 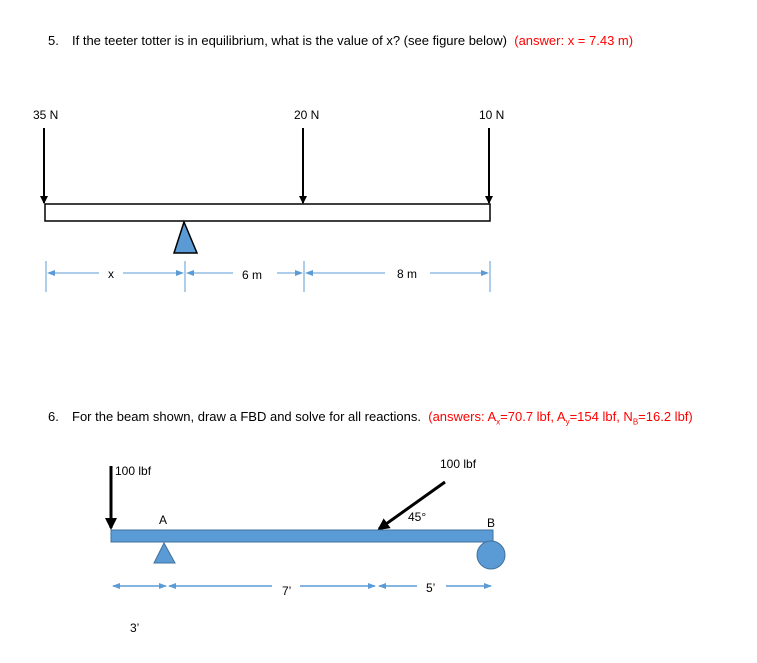 I want to click on teeter-beam, so click(x=267, y=212).